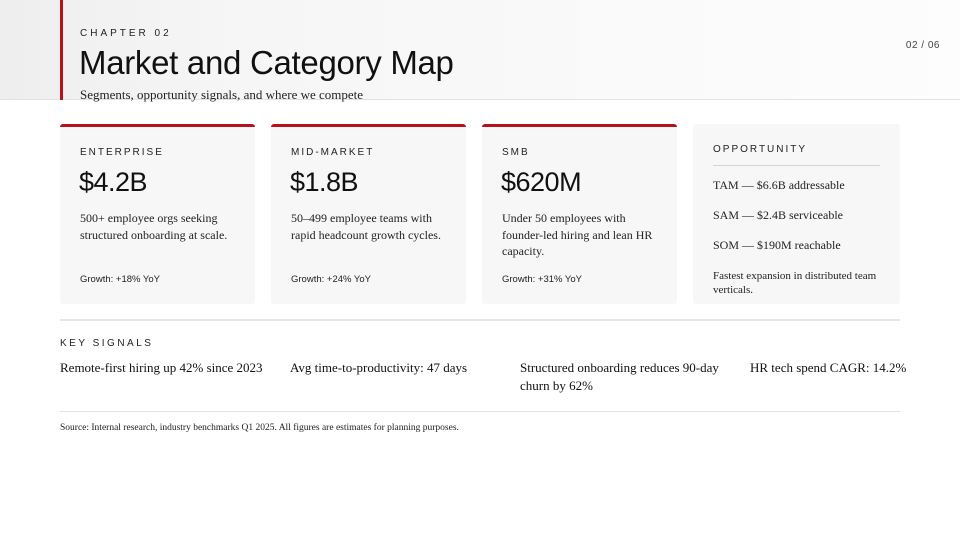  Describe the element at coordinates (828, 367) in the screenshot. I see `key-signal-item: HR tech spend CAGR: 14.2%` at that location.